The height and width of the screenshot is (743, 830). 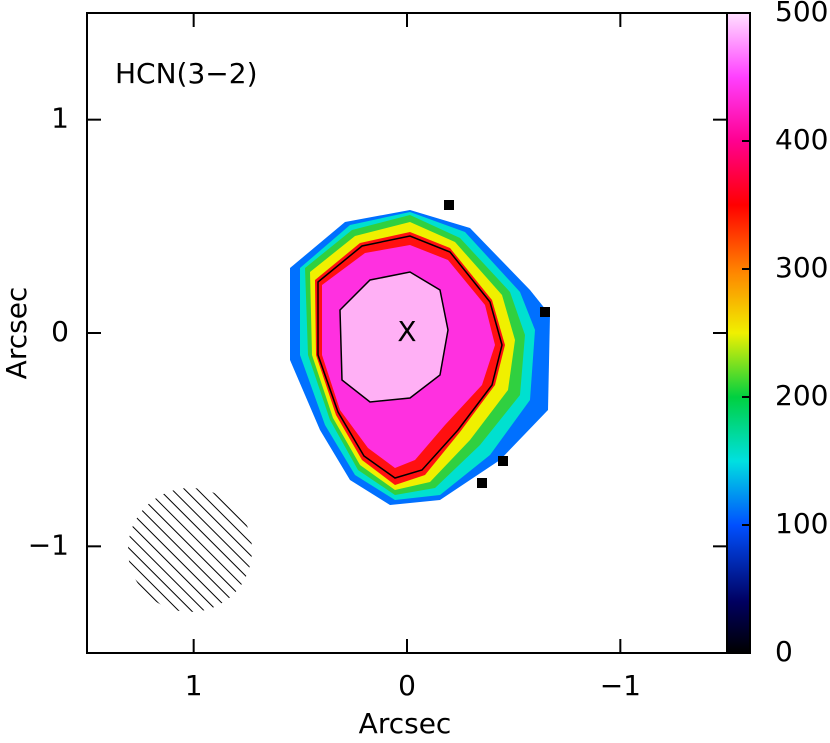 I want to click on y-tick-label: 0, so click(x=60, y=331).